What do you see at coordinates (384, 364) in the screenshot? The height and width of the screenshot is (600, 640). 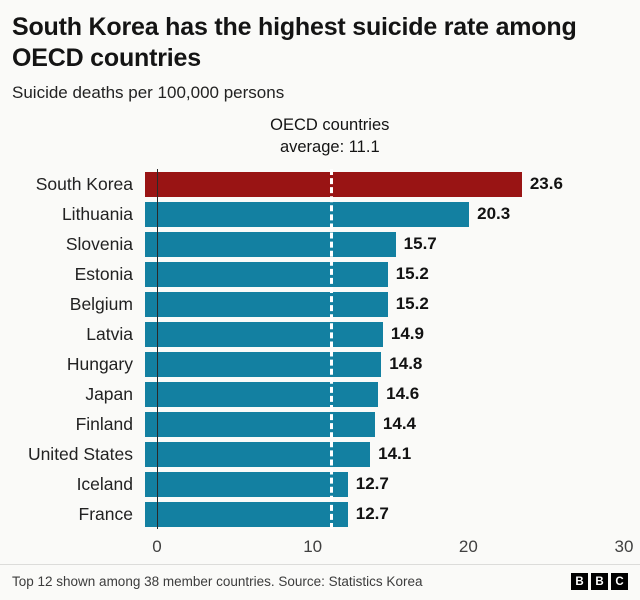 I see `bar-track: 14.8` at bounding box center [384, 364].